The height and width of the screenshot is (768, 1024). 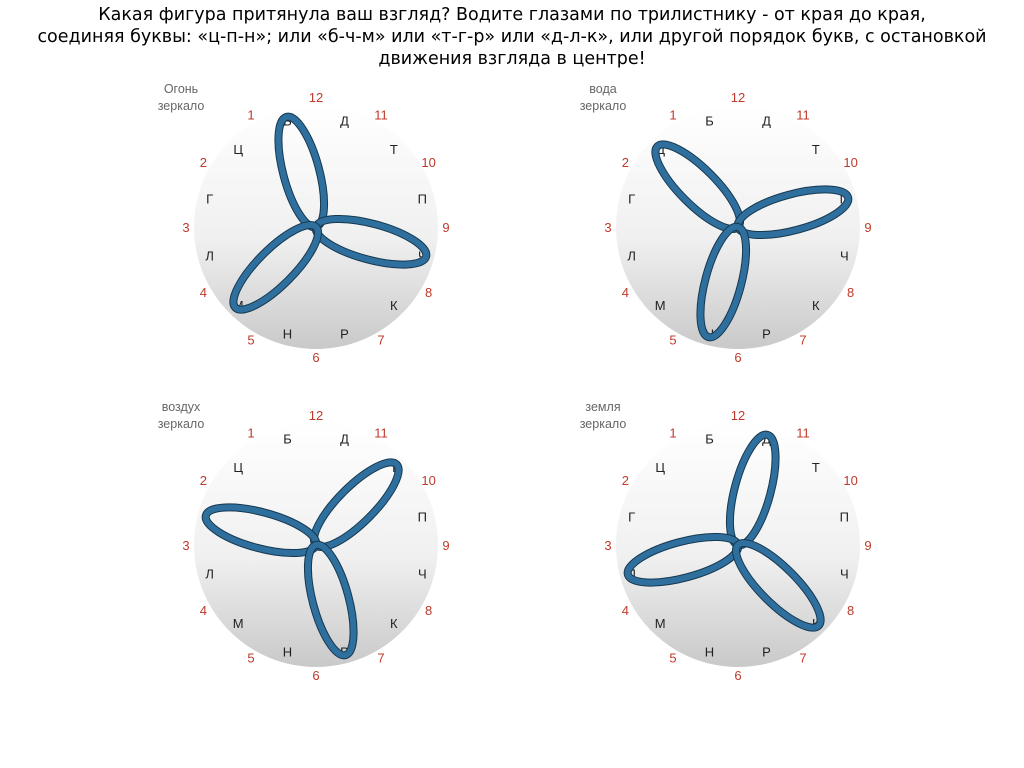 What do you see at coordinates (181, 407) in the screenshot?
I see `dial-caption-line-1: воздух` at bounding box center [181, 407].